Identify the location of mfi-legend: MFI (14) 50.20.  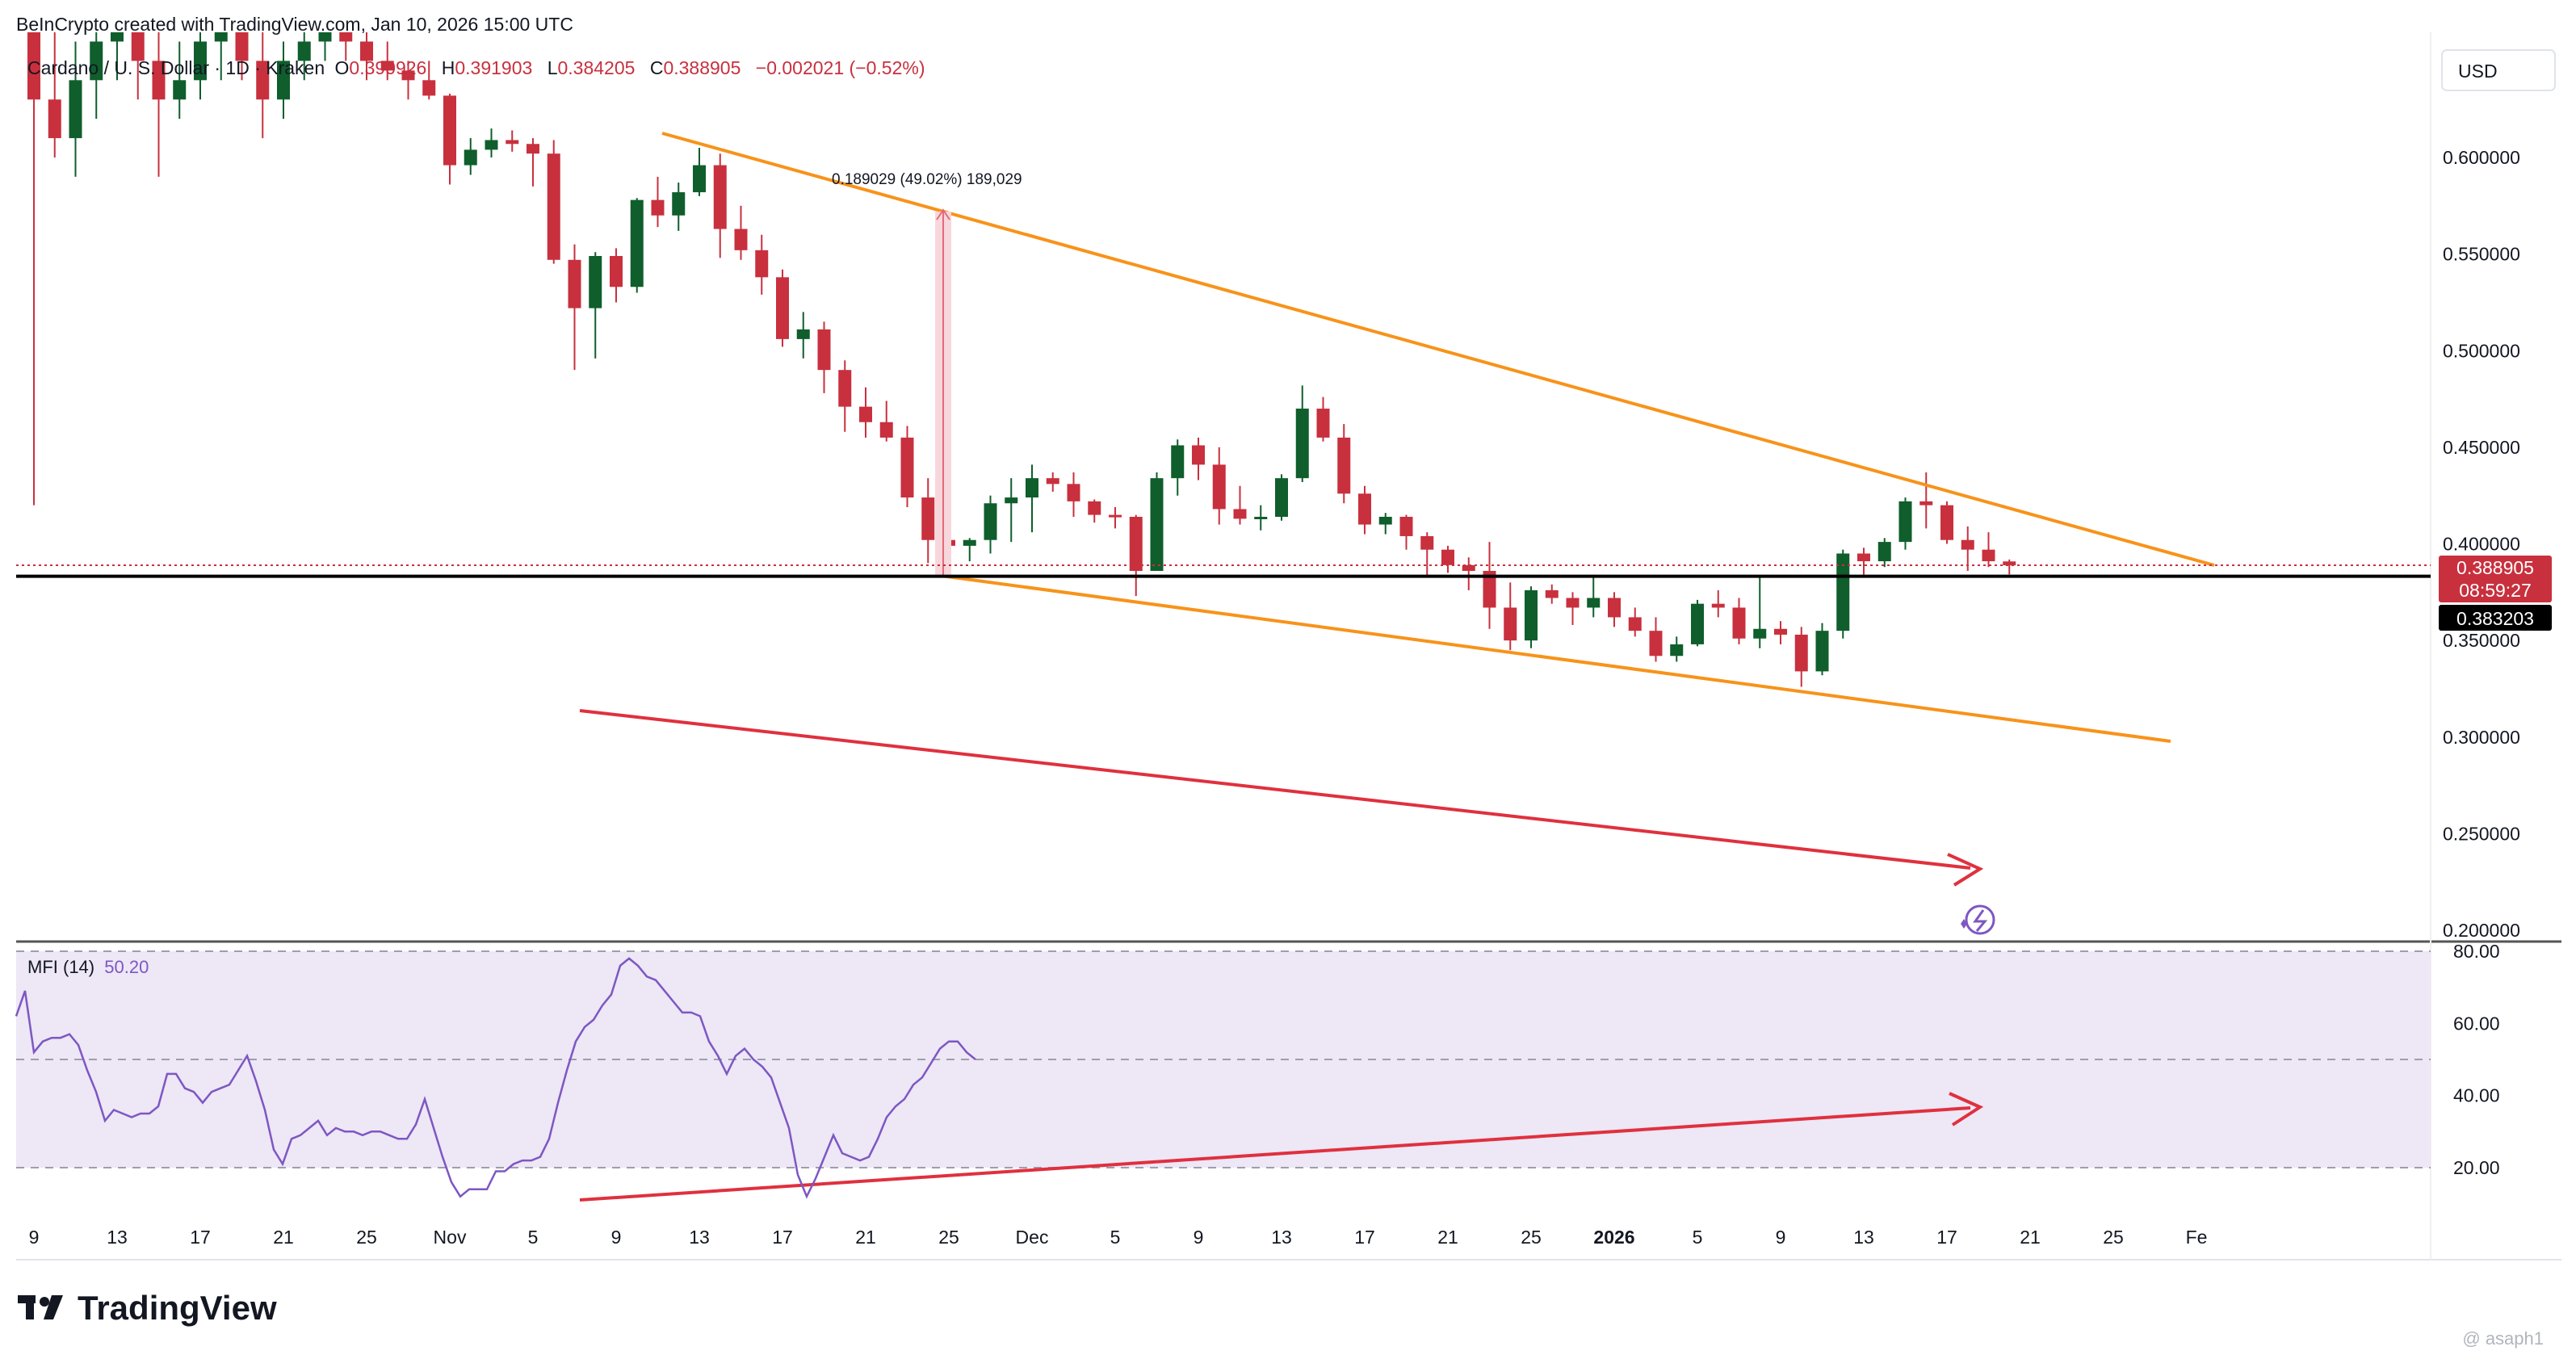
(88, 967).